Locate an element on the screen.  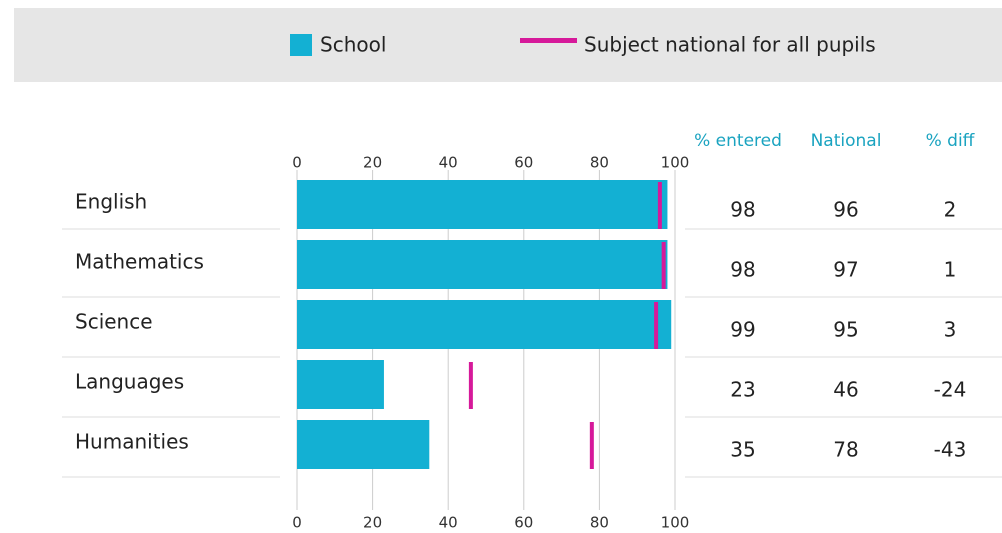
table-value: 97 is located at coordinates (845, 270).